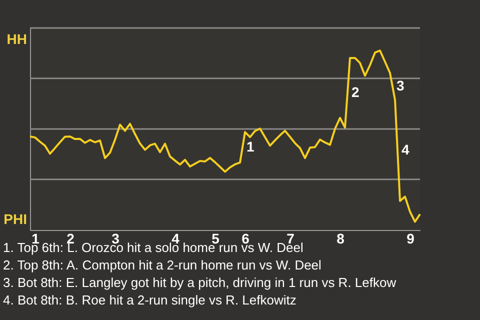 The width and height of the screenshot is (480, 320). I want to click on text: 3. Bot 8th: E. Langley got hit by a pitch, driving in 1 run vs R. Lefkow, so click(200, 282).